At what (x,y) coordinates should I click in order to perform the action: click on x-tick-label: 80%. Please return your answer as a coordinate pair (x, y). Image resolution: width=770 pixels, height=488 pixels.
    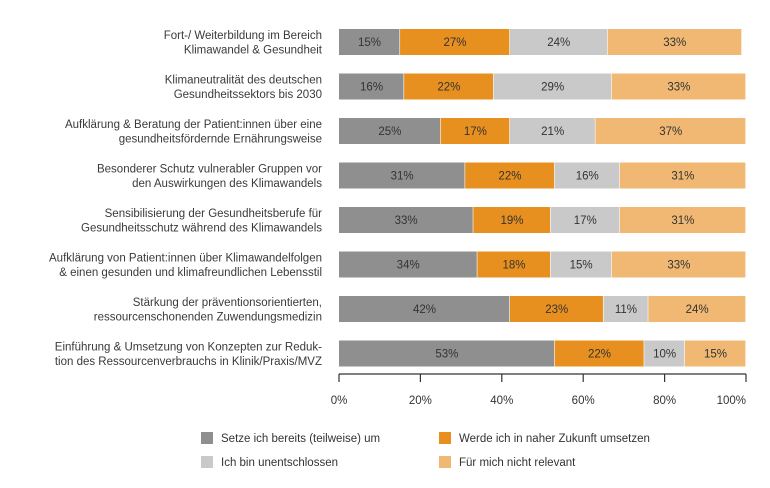
    Looking at the image, I should click on (664, 401).